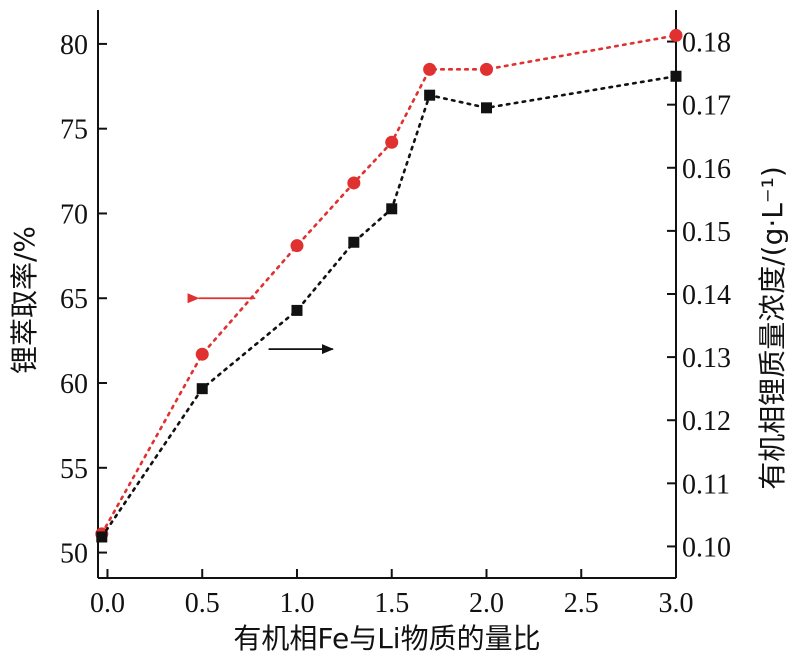  I want to click on left-y-tick-label: 60, so click(74, 384).